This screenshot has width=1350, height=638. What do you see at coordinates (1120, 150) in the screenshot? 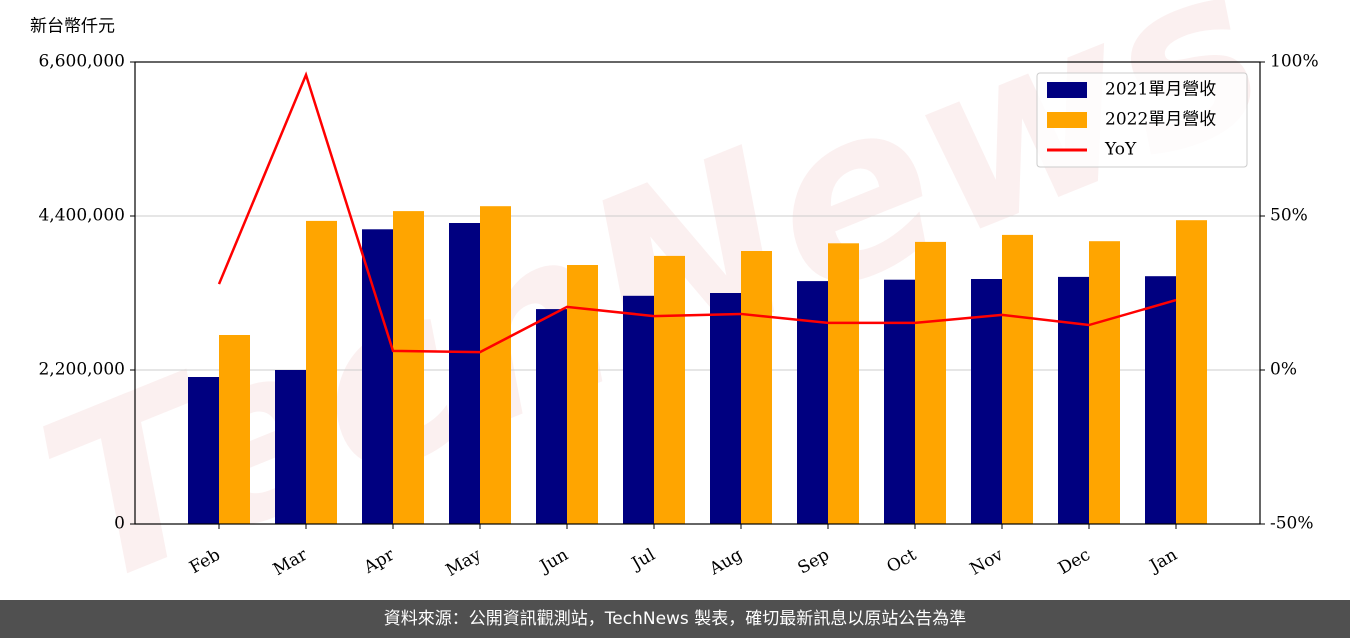
I see `legend-label: YoY` at bounding box center [1120, 150].